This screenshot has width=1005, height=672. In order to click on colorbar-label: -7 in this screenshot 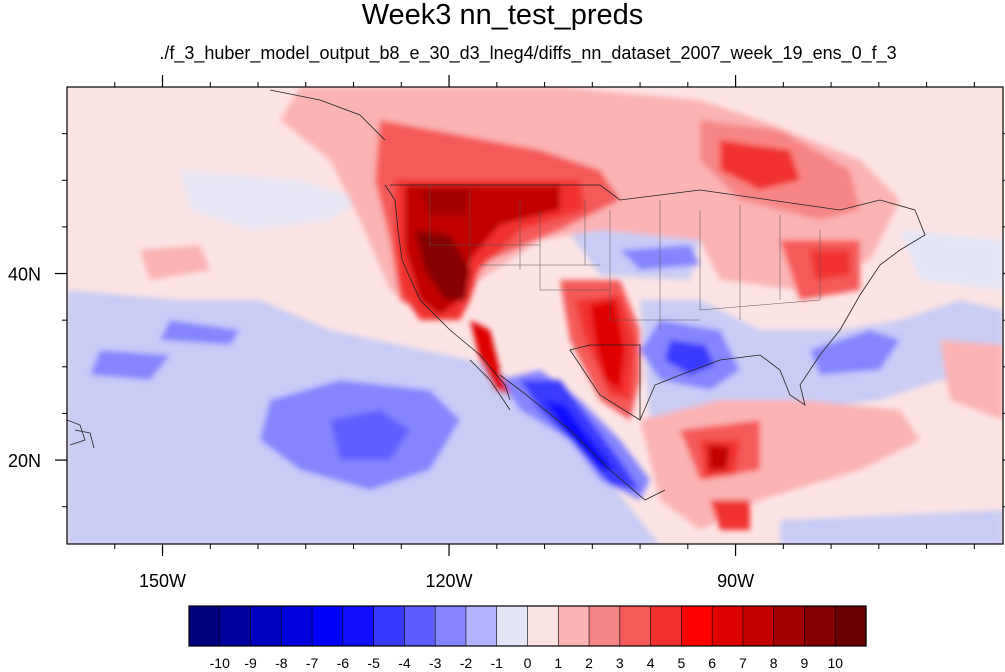, I will do `click(312, 663)`.